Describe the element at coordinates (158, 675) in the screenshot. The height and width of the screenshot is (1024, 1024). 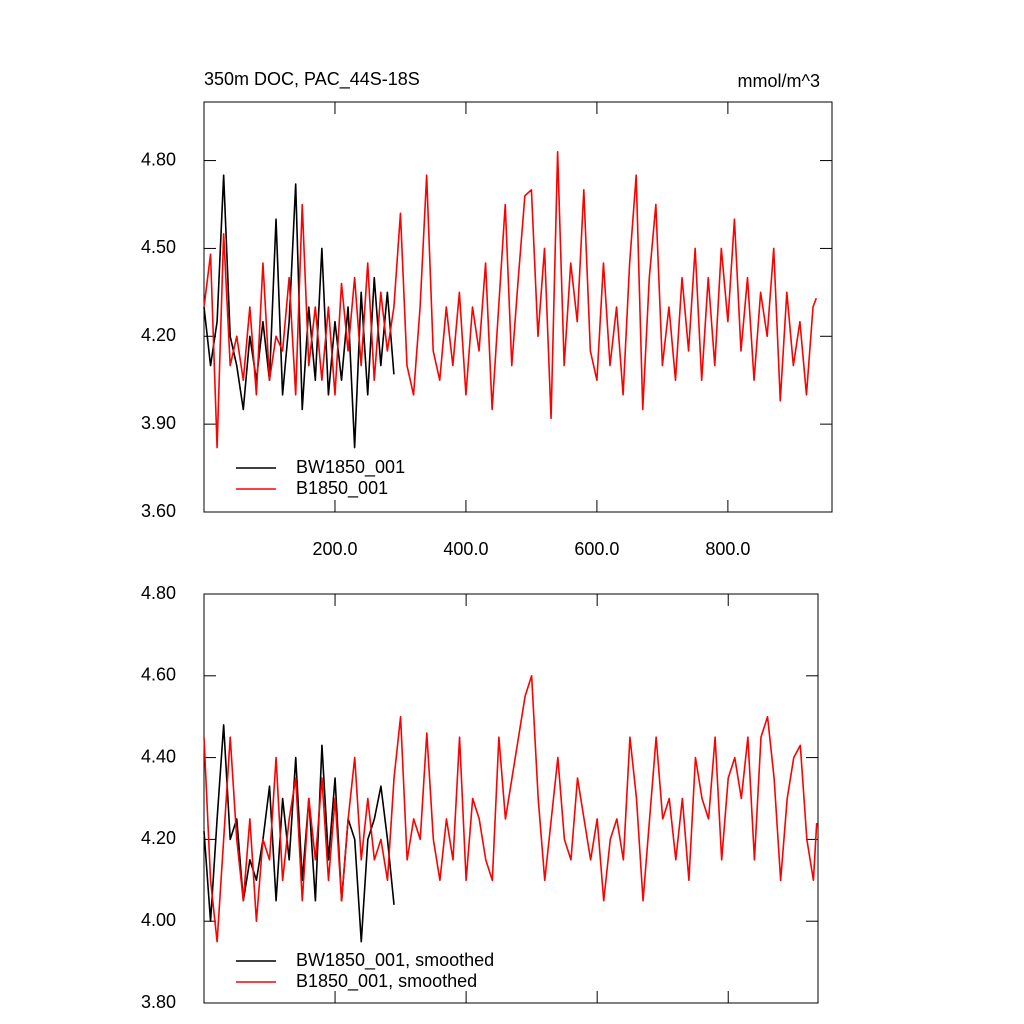
I see `y-tick-label: 4.60` at that location.